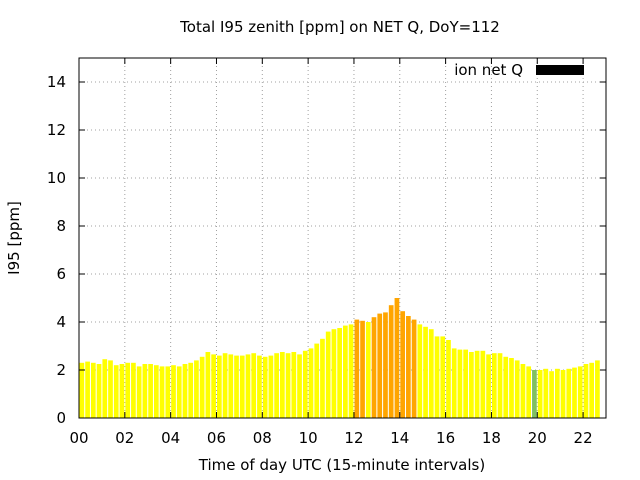  I want to click on x-tick-label: 08, so click(262, 438).